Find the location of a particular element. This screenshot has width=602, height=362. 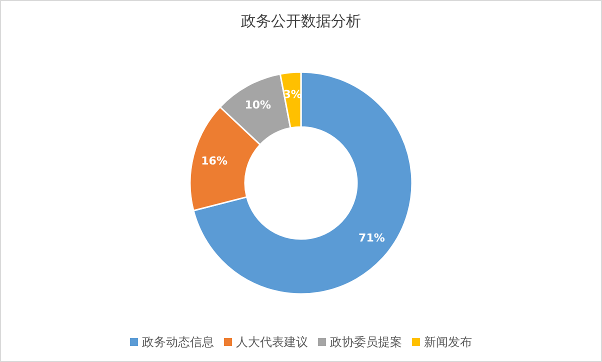

legend-label: 政务动态信息 is located at coordinates (178, 342).